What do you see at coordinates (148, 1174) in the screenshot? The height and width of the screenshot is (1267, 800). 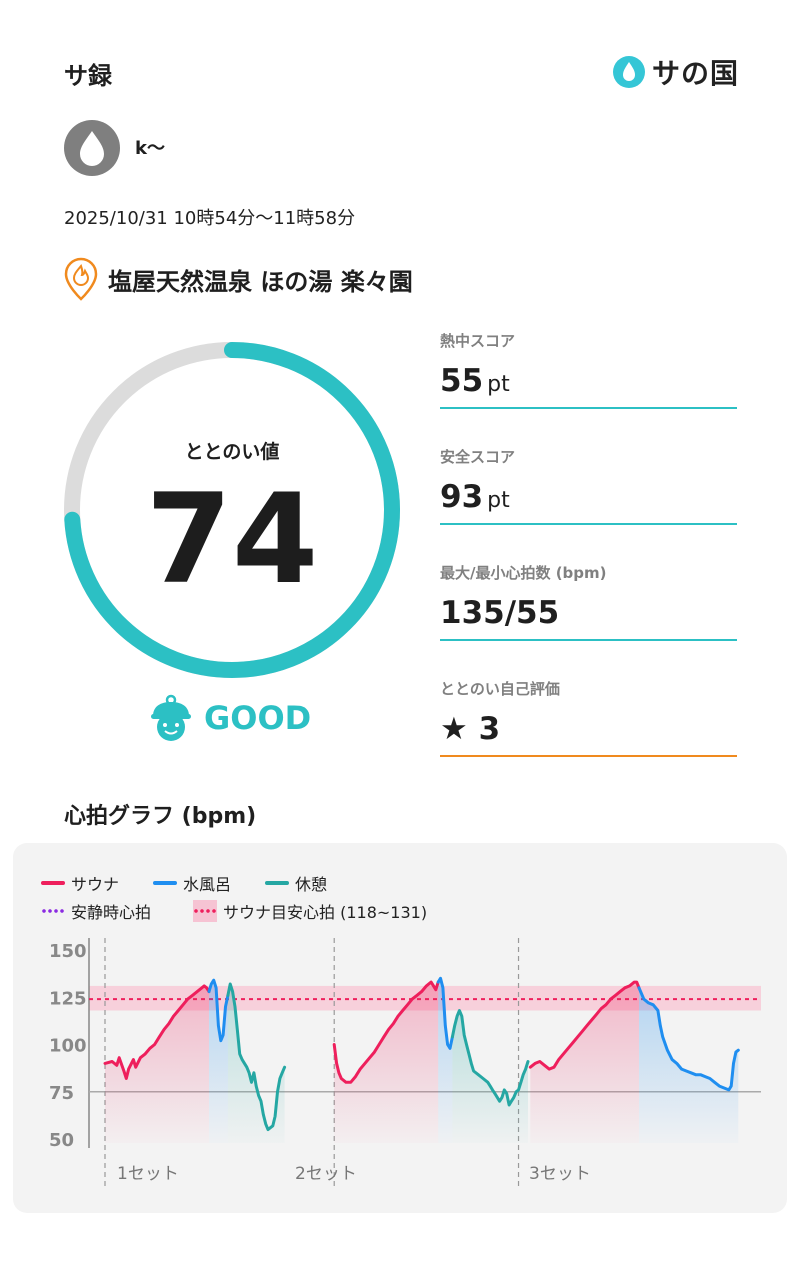 I see `set-label-1: 1セット` at bounding box center [148, 1174].